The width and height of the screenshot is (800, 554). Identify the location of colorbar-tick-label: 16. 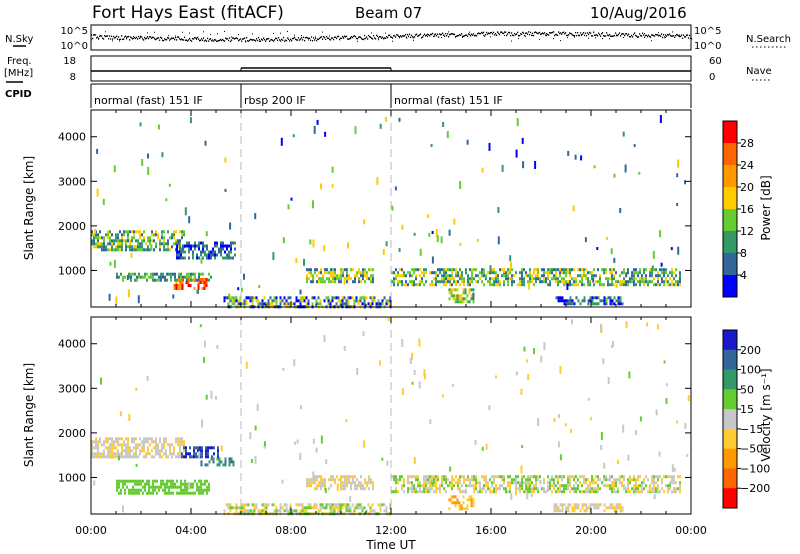
(747, 209).